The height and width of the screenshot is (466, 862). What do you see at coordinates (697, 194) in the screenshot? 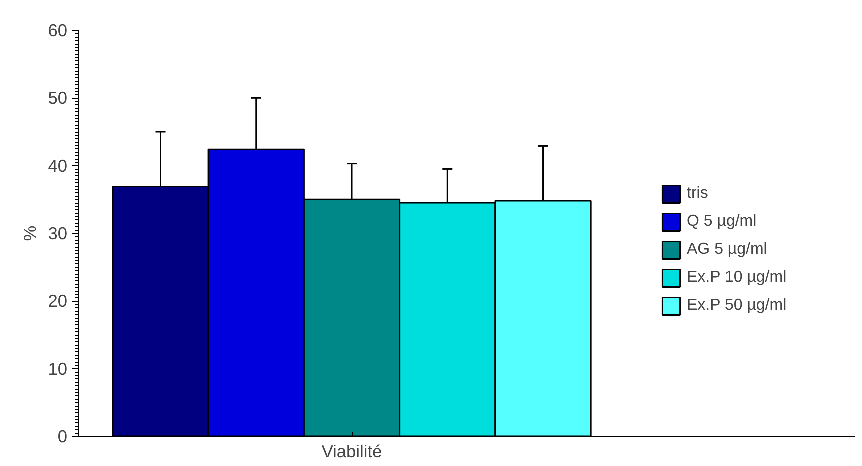
I see `legend-label: tris` at bounding box center [697, 194].